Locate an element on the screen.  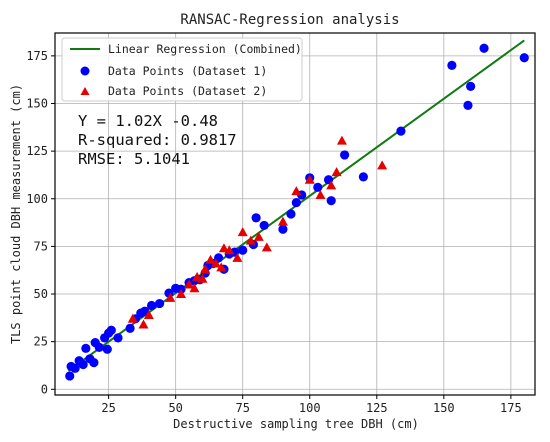
x-tick-label: 150 is located at coordinates (444, 408).